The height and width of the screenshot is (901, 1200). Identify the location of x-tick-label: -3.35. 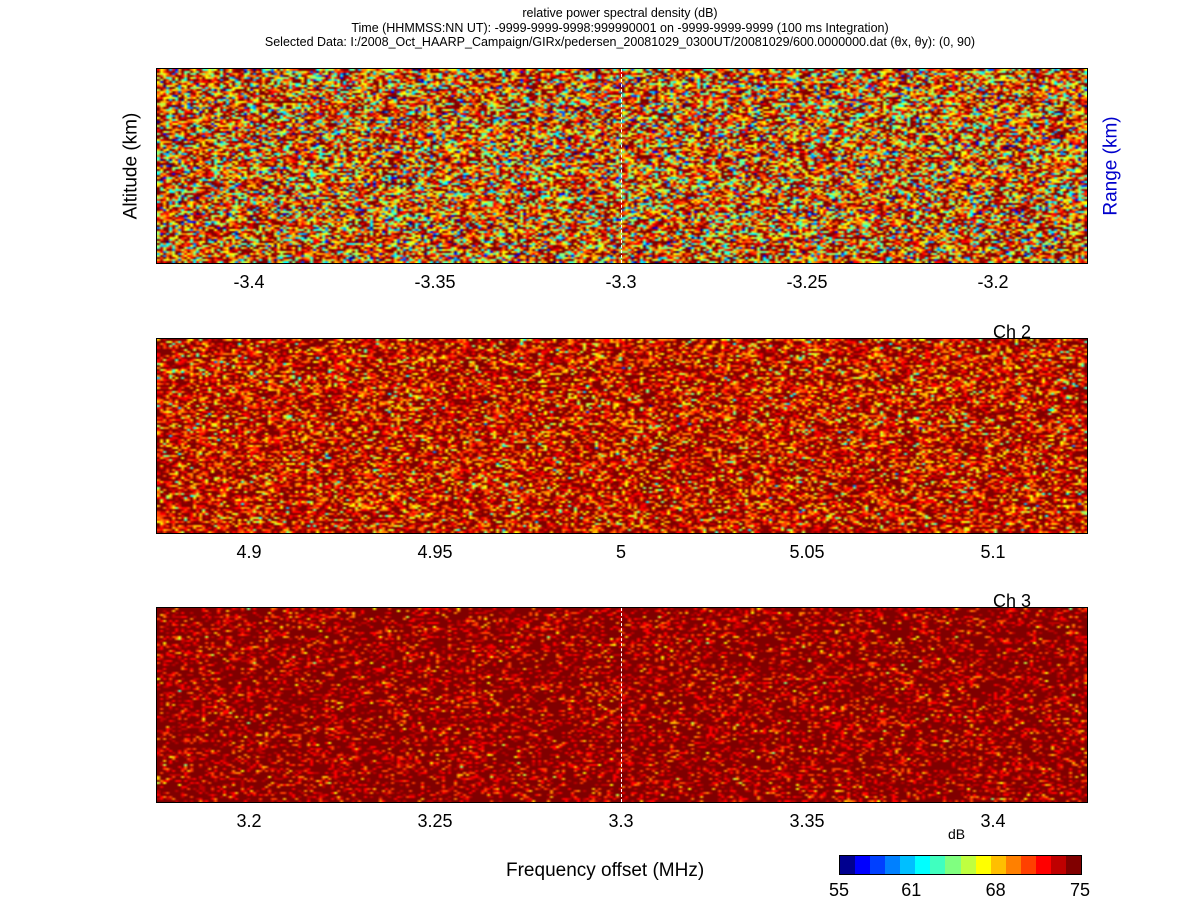
(435, 282).